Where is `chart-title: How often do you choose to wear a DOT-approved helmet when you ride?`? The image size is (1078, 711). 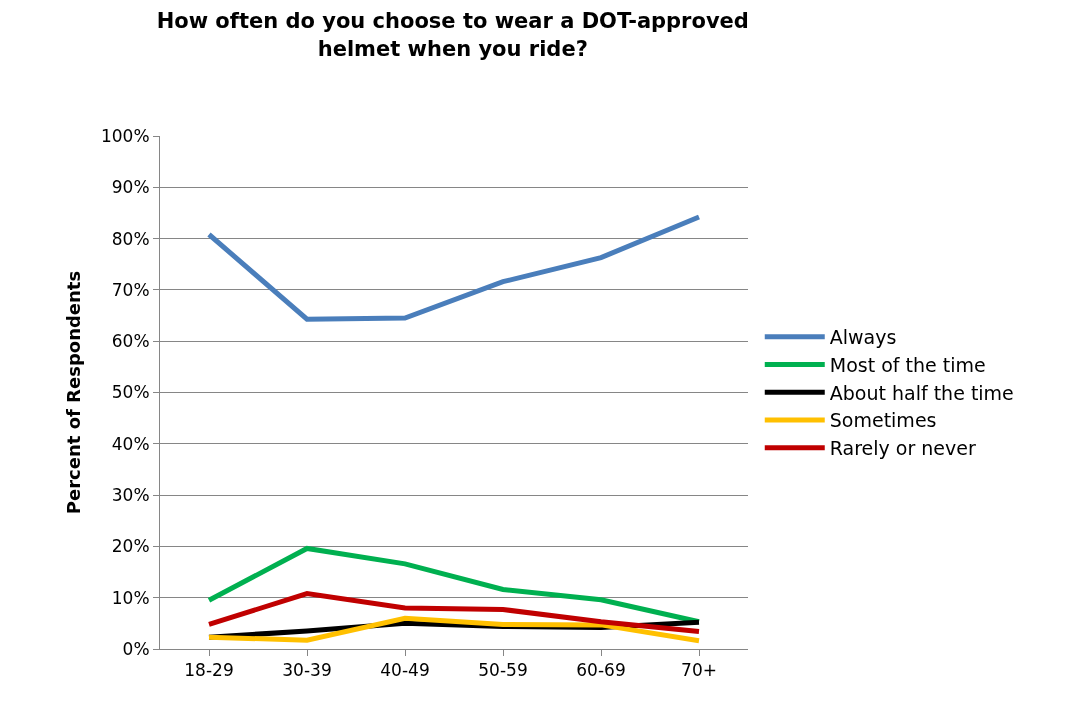 chart-title: How often do you choose to wear a DOT-approved helmet when you ride? is located at coordinates (452, 35).